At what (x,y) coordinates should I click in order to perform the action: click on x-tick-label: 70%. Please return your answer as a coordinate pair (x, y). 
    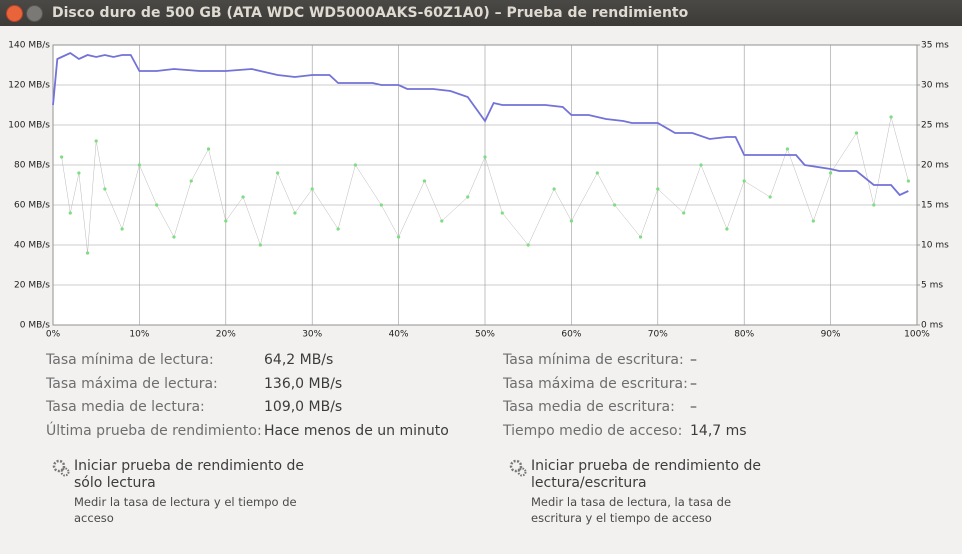
    Looking at the image, I should click on (658, 335).